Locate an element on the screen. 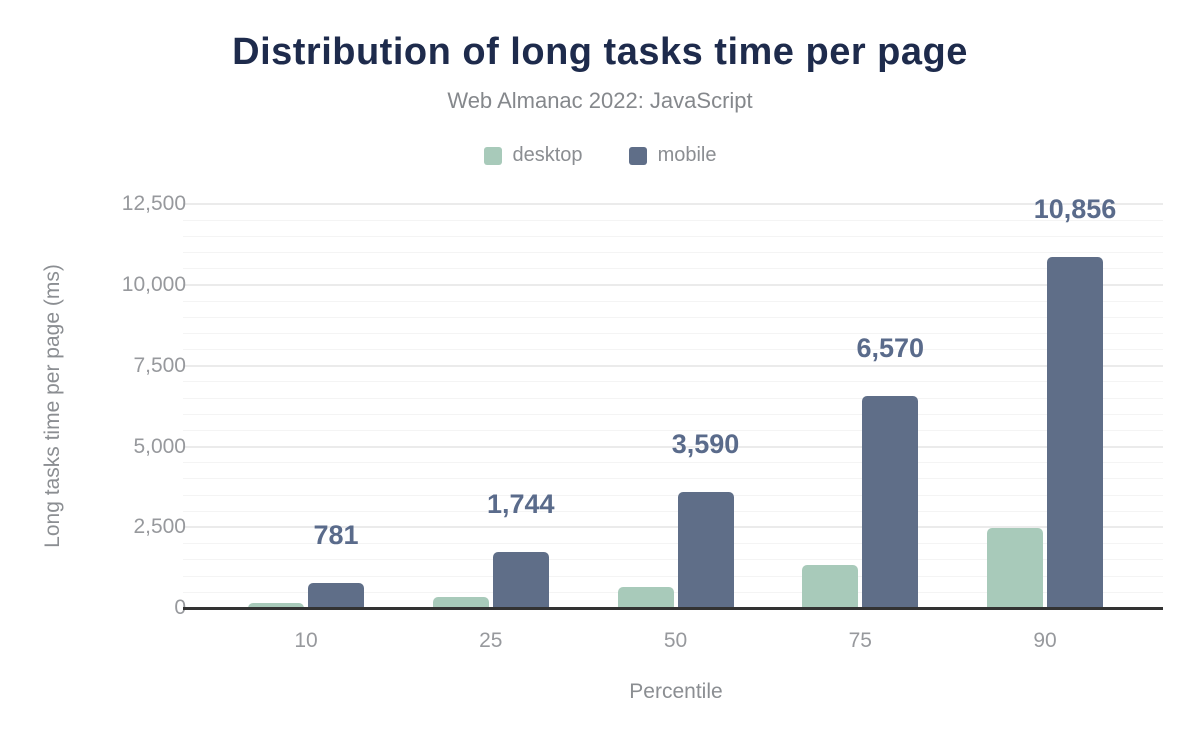  legend-label-desktop: desktop is located at coordinates (547, 155).